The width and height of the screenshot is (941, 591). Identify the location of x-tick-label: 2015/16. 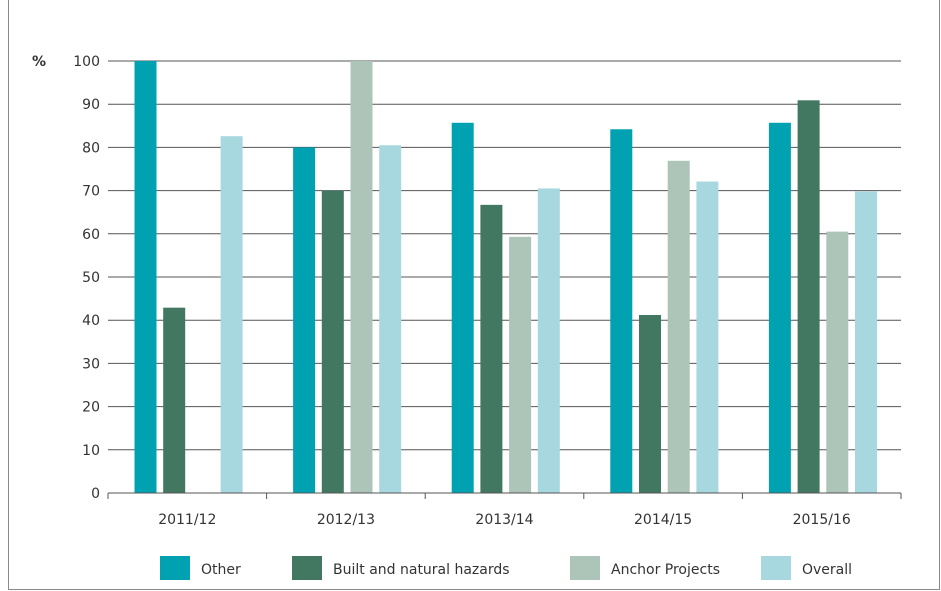
(822, 520).